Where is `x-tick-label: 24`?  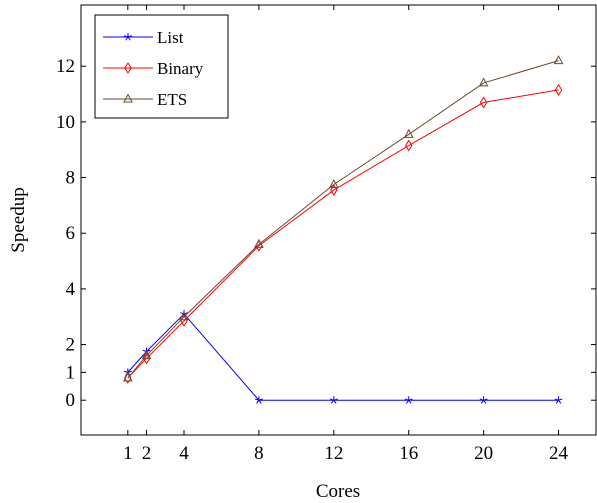
x-tick-label: 24 is located at coordinates (559, 453).